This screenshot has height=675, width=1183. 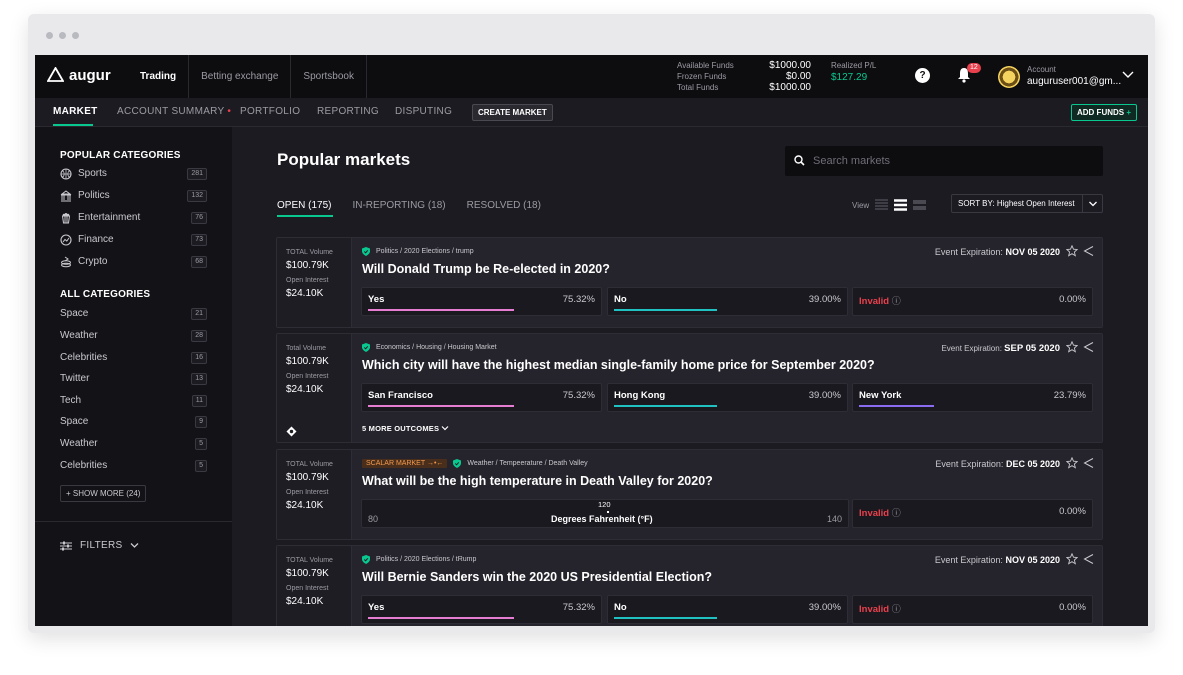 What do you see at coordinates (426, 559) in the screenshot?
I see `category-breadcrumb: Politics / 2020 Elections / tRump` at bounding box center [426, 559].